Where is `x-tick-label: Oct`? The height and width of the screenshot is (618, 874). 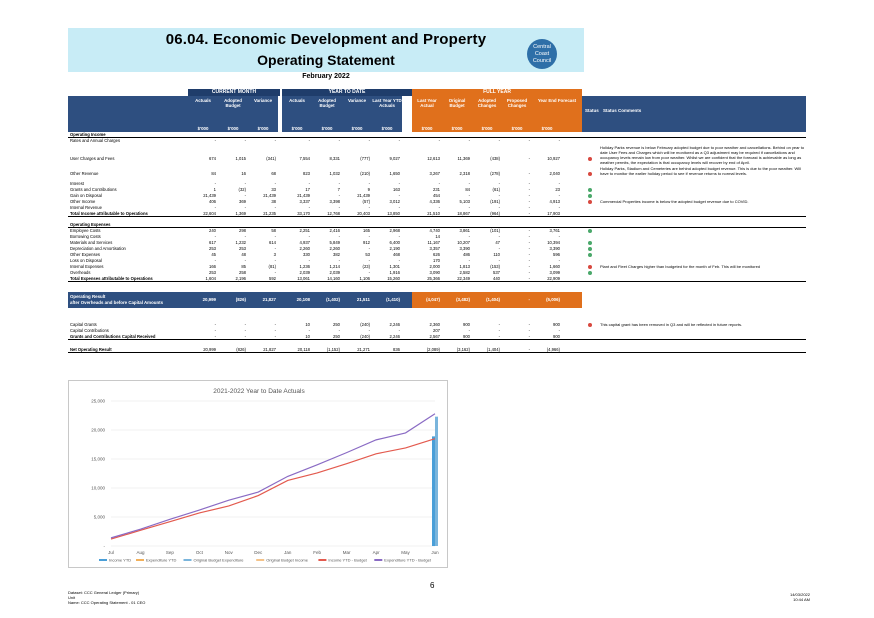 x-tick-label: Oct is located at coordinates (200, 552).